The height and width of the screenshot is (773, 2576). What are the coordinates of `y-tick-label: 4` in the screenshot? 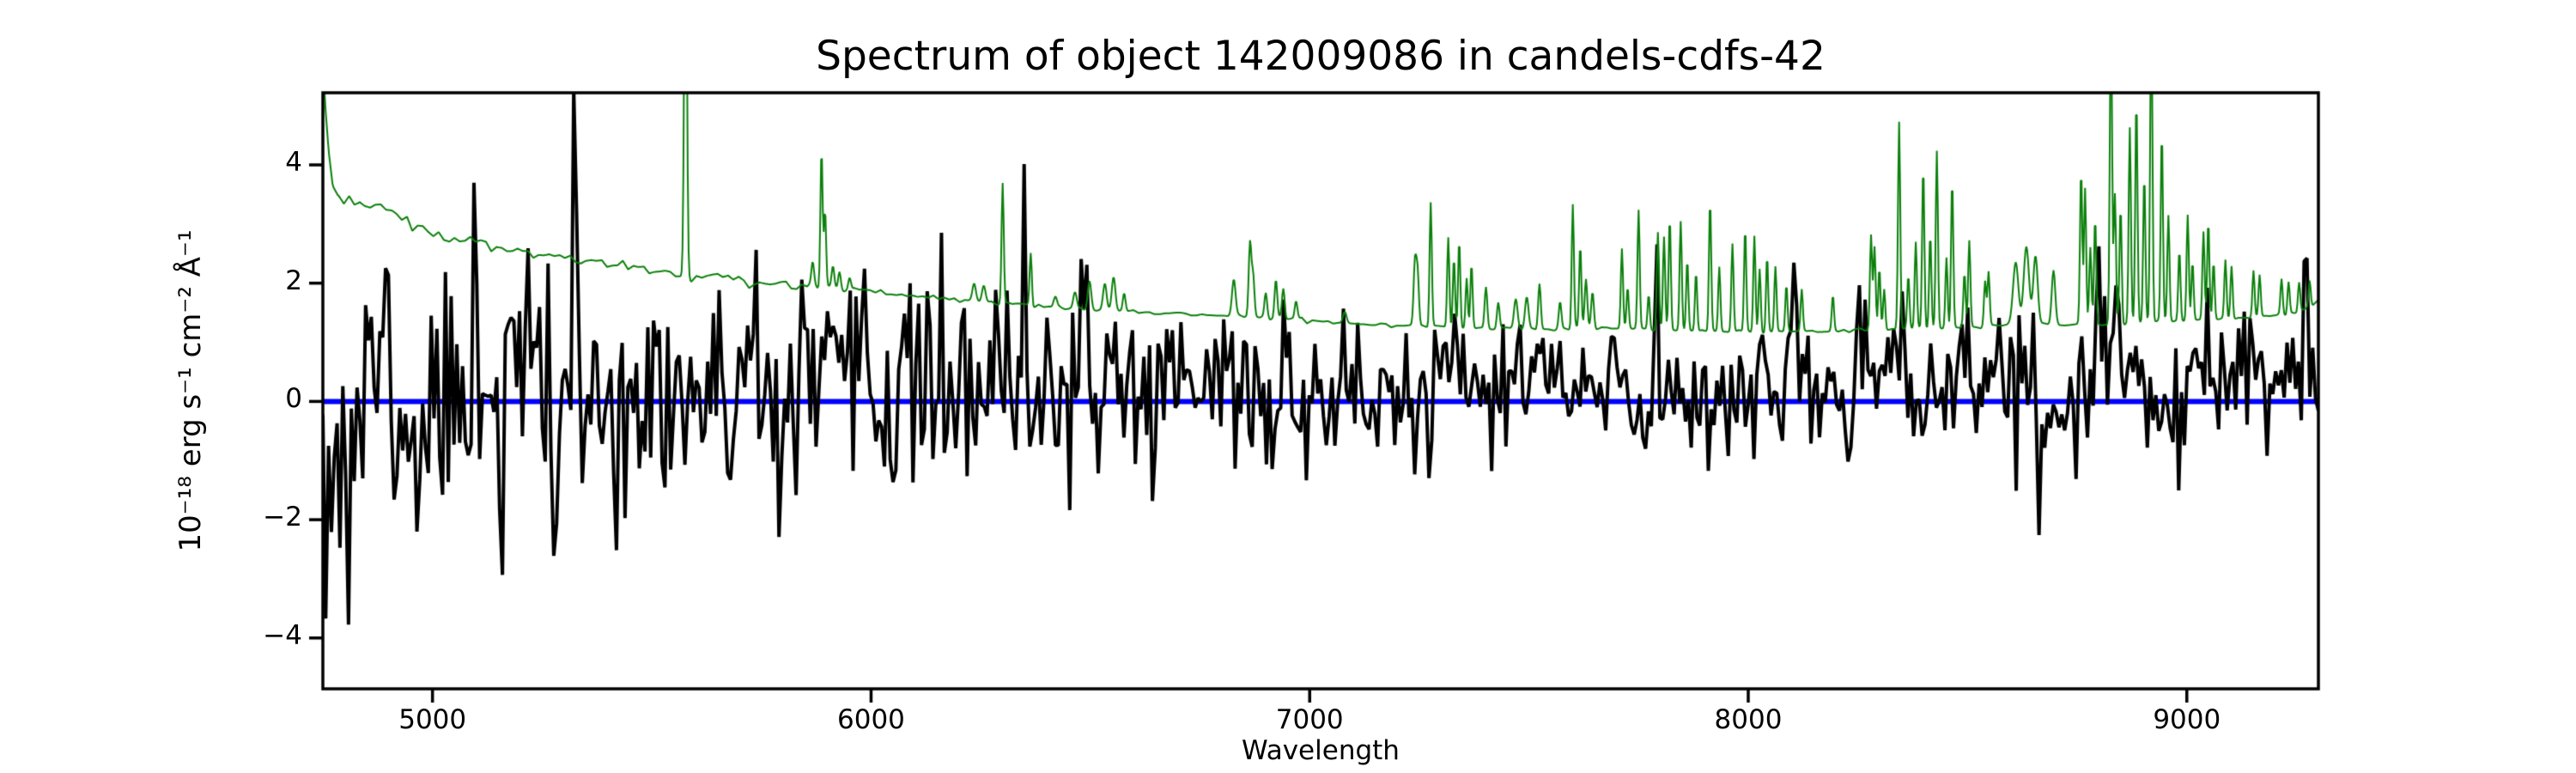 It's located at (293, 162).